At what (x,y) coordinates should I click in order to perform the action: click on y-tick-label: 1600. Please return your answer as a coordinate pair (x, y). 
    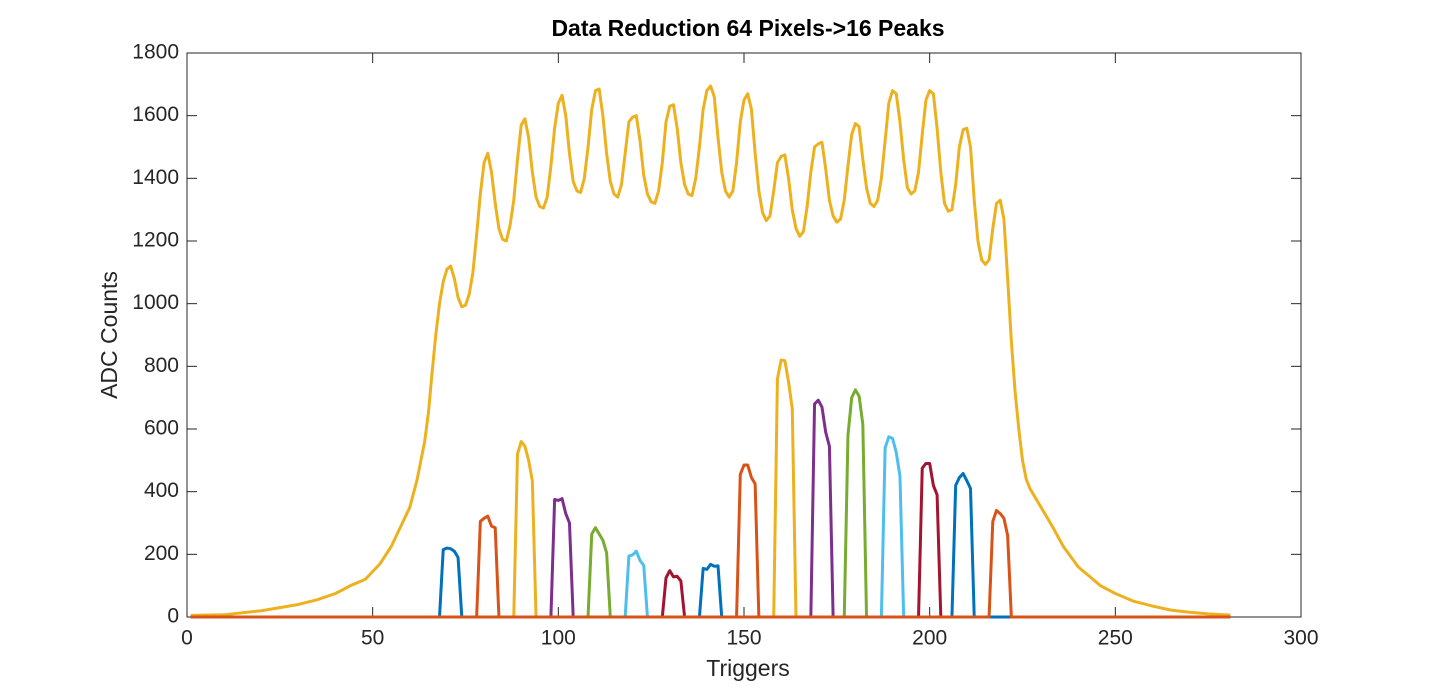
    Looking at the image, I should click on (155, 114).